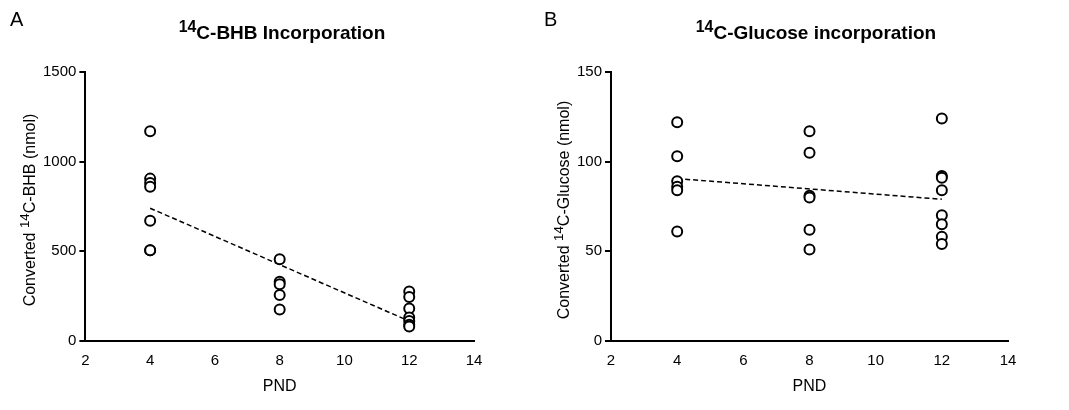 The width and height of the screenshot is (1069, 410). What do you see at coordinates (816, 31) in the screenshot?
I see `chart-title: $^{14}$C-Glucose incorporation` at bounding box center [816, 31].